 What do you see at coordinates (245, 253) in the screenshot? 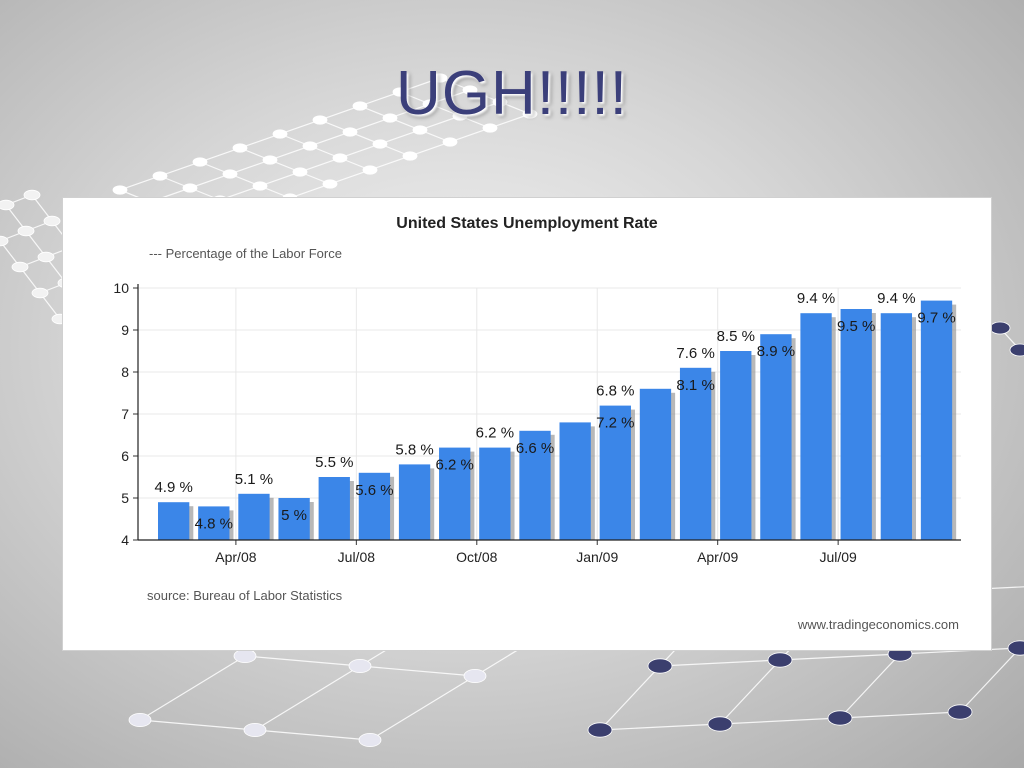
I see `chart-legend: --- Percentage of the Labor Force` at bounding box center [245, 253].